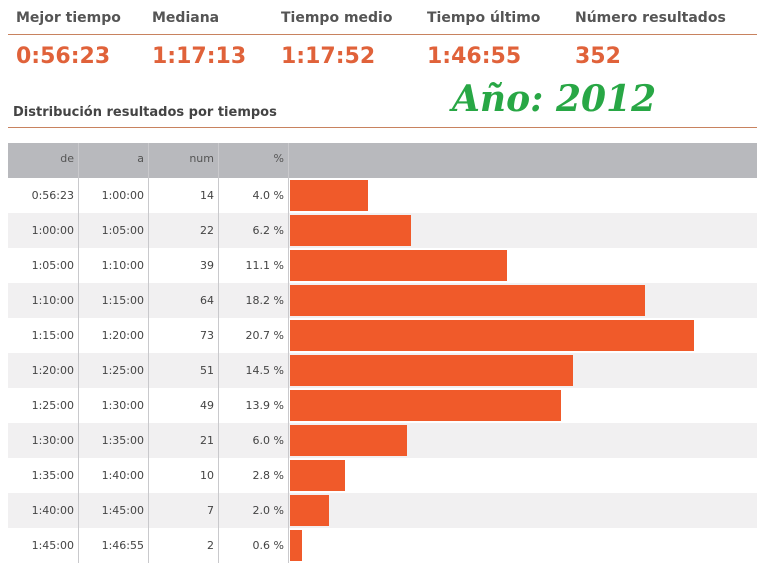 Image resolution: width=757 pixels, height=573 pixels. Describe the element at coordinates (122, 300) in the screenshot. I see `range-end-cell: 1:15:00` at that location.